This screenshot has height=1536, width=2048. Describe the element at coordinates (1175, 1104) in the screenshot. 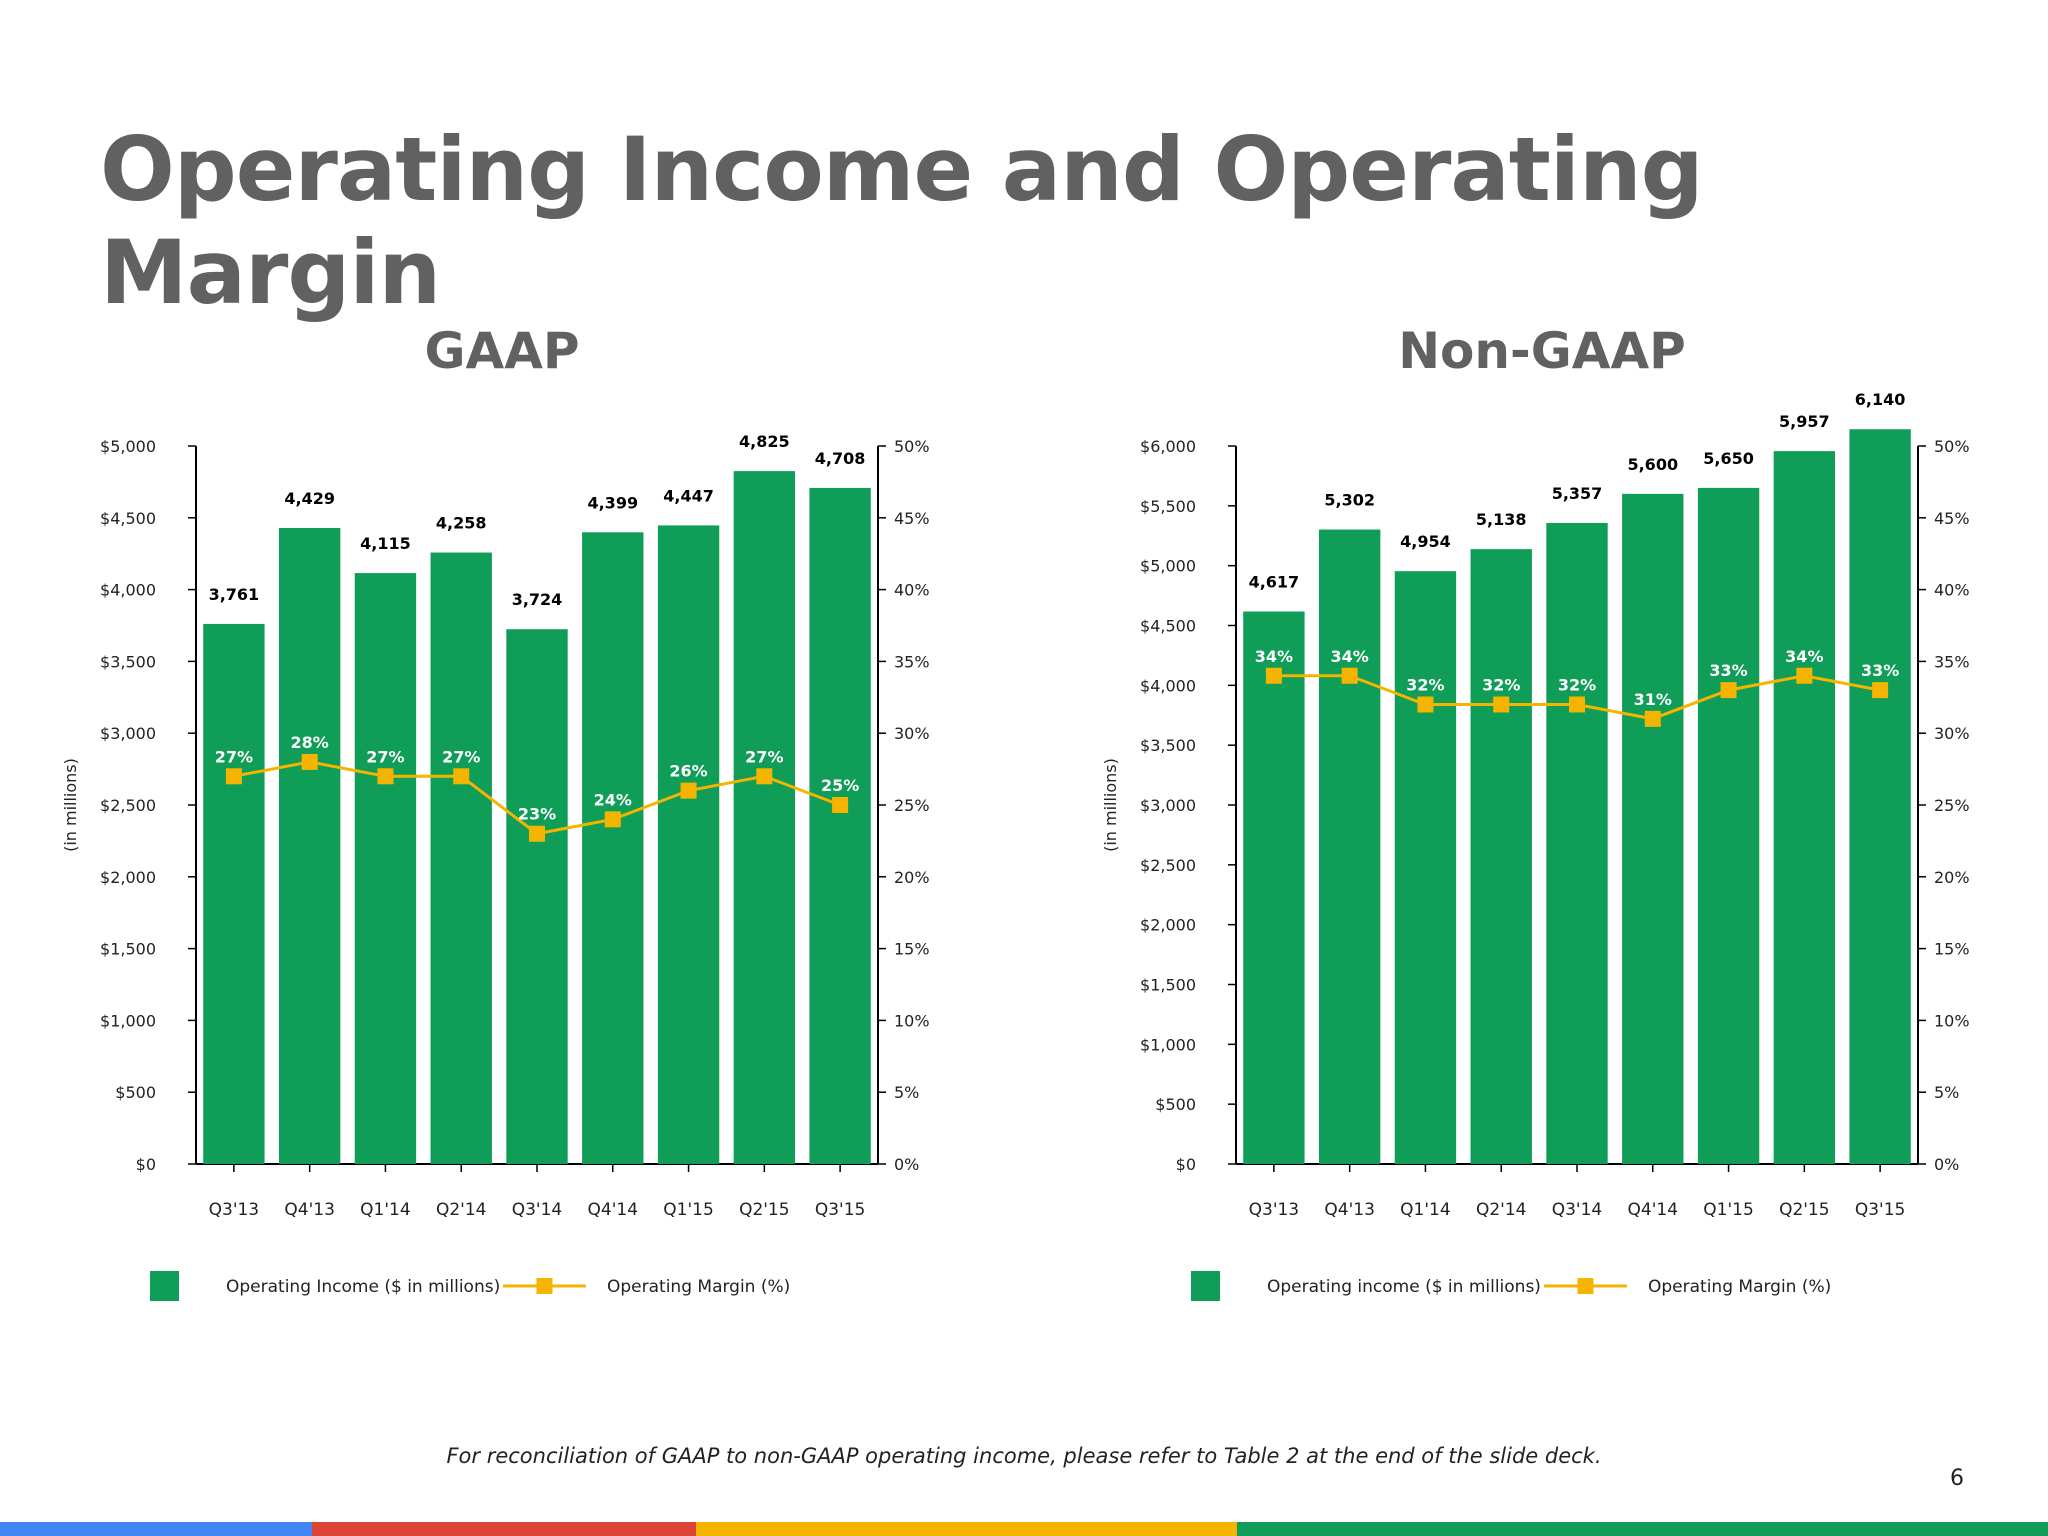

I see `nongaap-y-tick-label: $500` at that location.